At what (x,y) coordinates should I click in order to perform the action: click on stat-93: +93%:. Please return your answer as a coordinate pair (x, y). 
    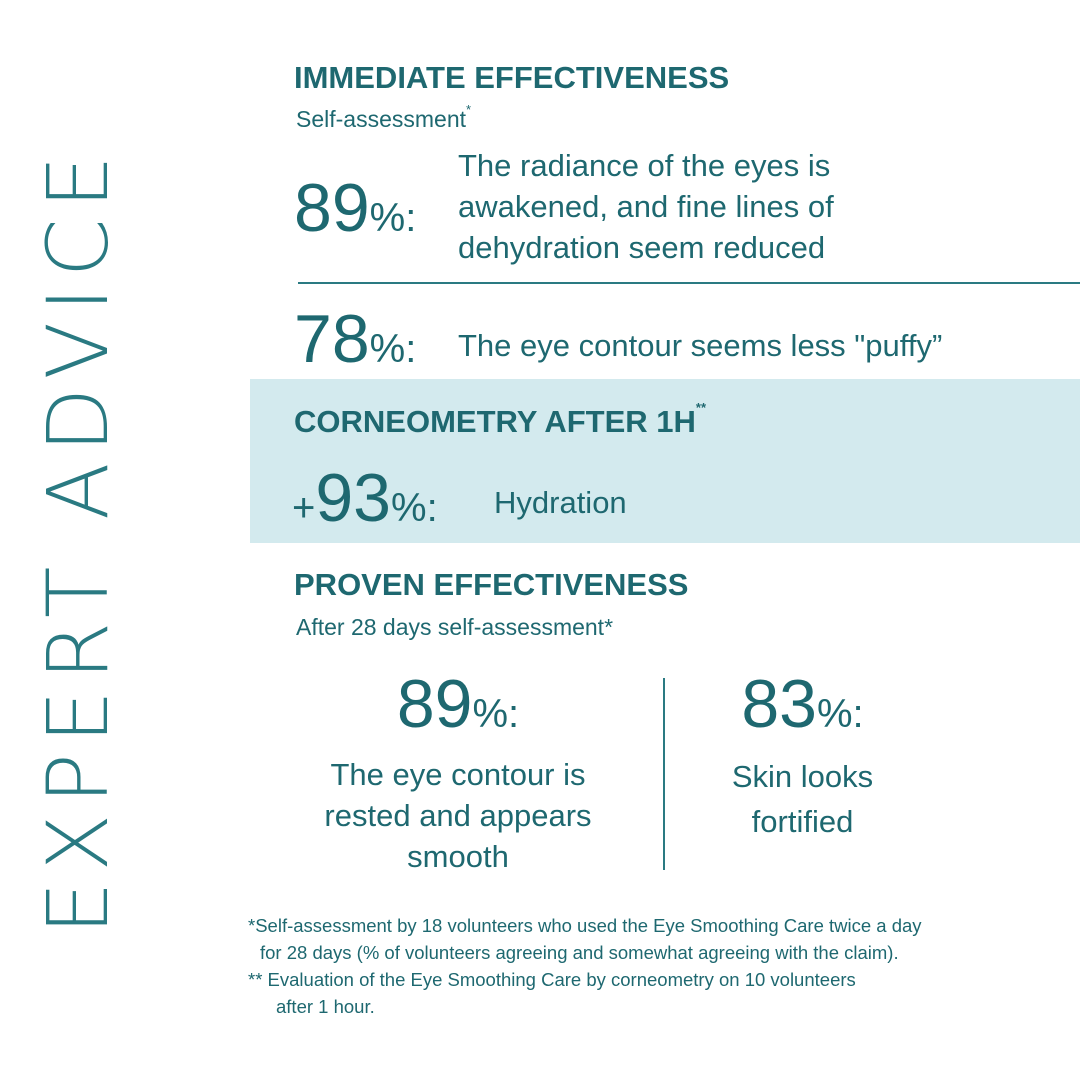
    Looking at the image, I should click on (365, 498).